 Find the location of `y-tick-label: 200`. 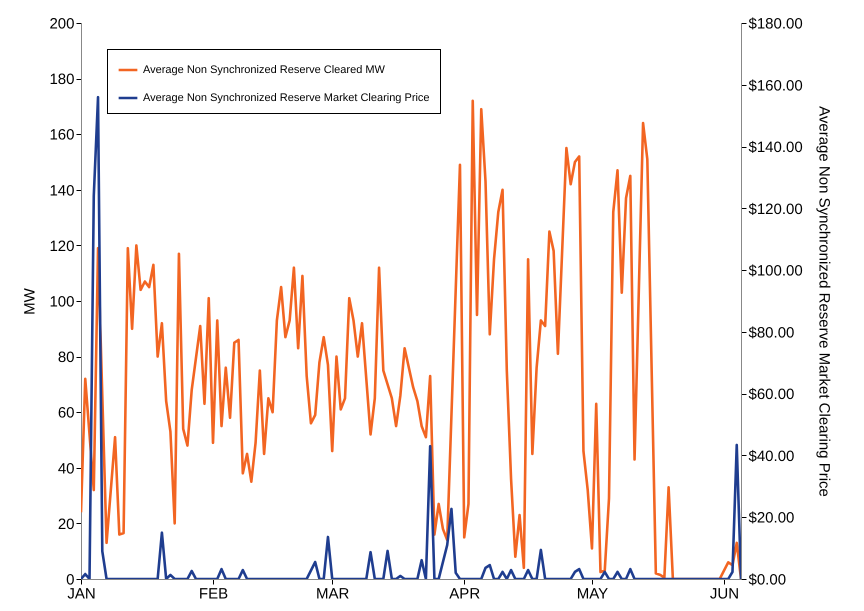

y-tick-label: 200 is located at coordinates (61, 24).